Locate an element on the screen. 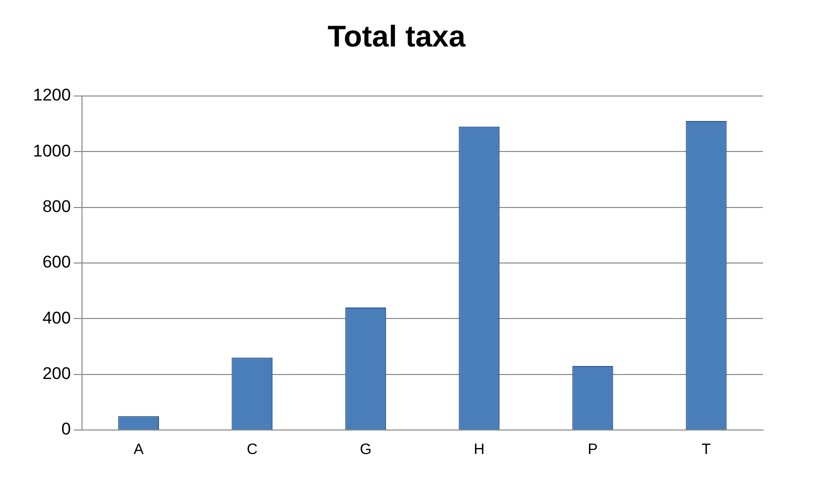 The width and height of the screenshot is (823, 492). y-tick-label: 600 is located at coordinates (56, 262).